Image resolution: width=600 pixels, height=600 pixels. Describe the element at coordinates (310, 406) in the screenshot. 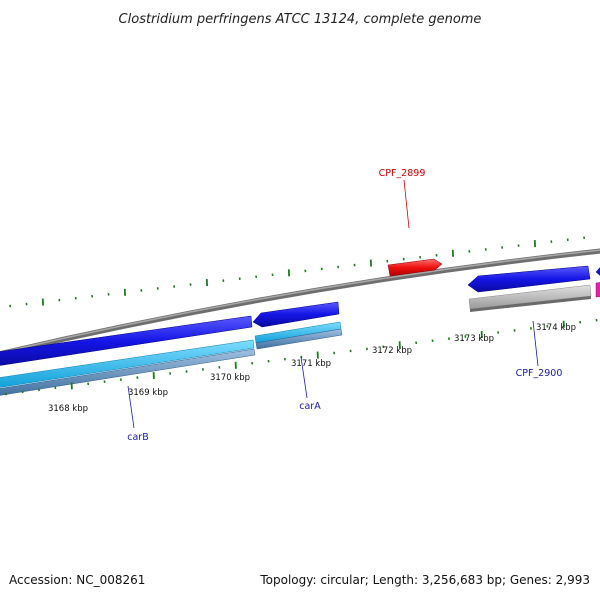

I see `gene-label-cara: carA` at that location.